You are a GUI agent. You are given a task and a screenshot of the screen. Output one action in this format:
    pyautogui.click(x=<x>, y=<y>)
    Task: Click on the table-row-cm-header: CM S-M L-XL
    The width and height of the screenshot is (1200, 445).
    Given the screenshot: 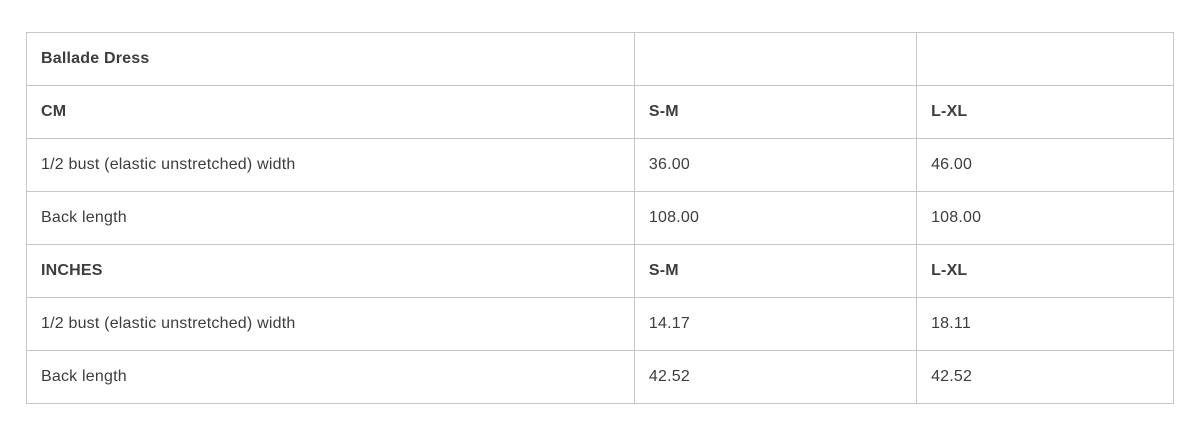 What is the action you would take?
    pyautogui.click(x=600, y=112)
    